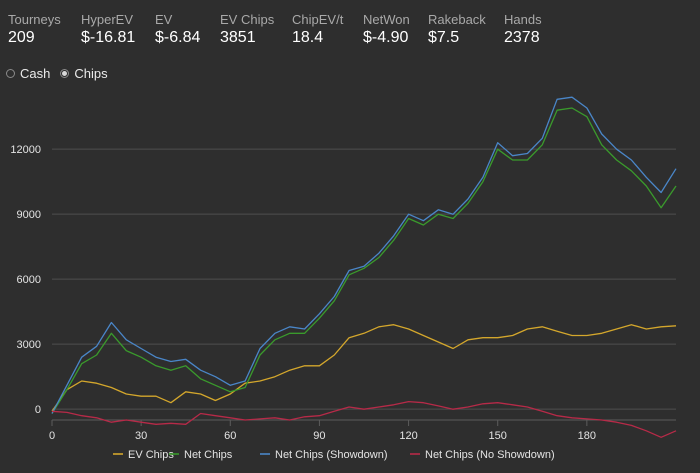 The height and width of the screenshot is (473, 700). I want to click on stat-hyperev: HyperEV $-16.81, so click(108, 30).